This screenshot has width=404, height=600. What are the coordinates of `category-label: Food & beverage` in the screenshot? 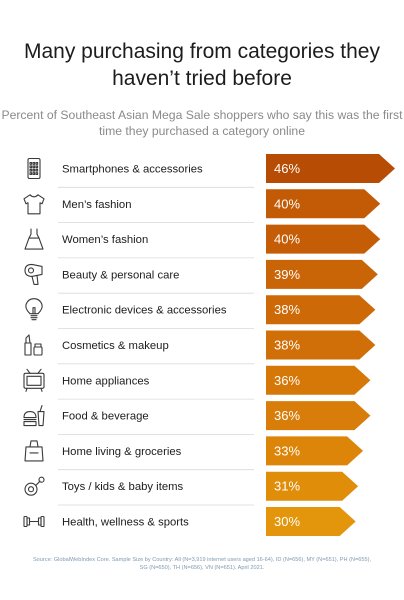 It's located at (105, 417).